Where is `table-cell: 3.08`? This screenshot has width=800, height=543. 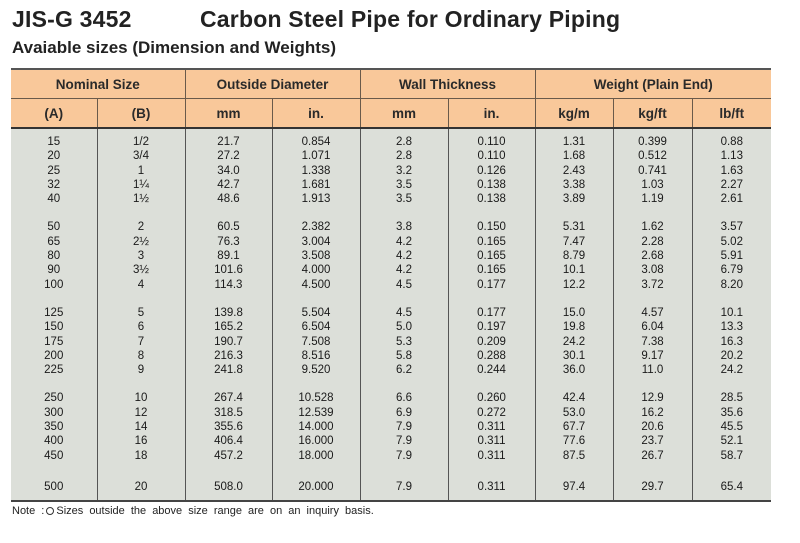
table-cell: 3.08 is located at coordinates (652, 270).